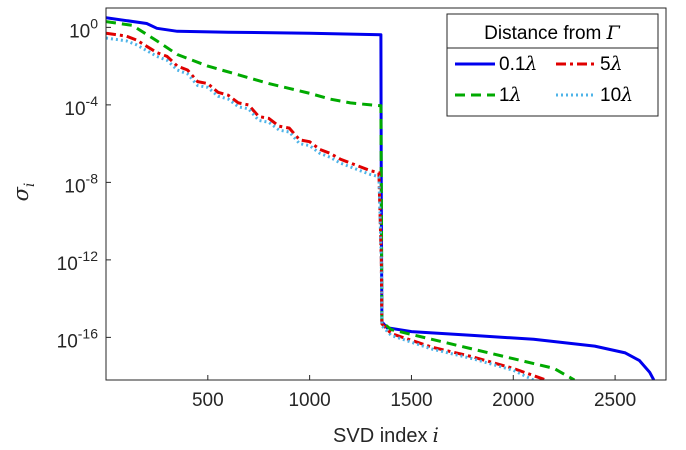 The image size is (686, 450). I want to click on legend-label-2: 1λ, so click(510, 95).